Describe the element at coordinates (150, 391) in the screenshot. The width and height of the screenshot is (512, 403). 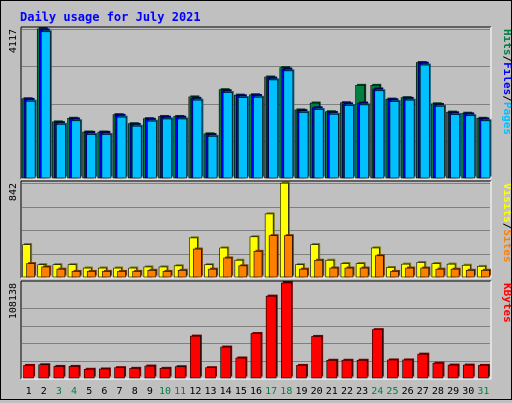
I see `x-tick-label: 9` at that location.